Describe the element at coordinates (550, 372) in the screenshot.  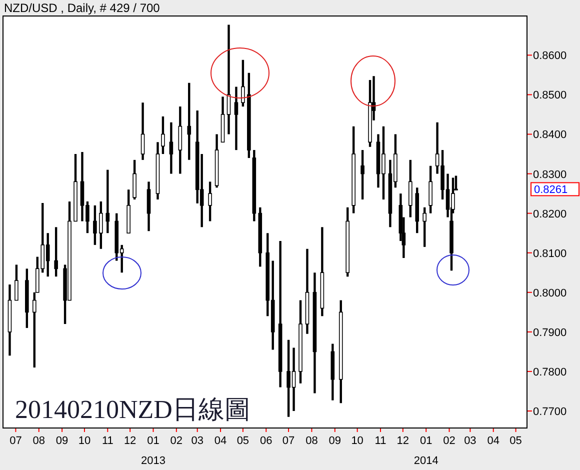
I see `y-tick-label: 0.7800` at that location.